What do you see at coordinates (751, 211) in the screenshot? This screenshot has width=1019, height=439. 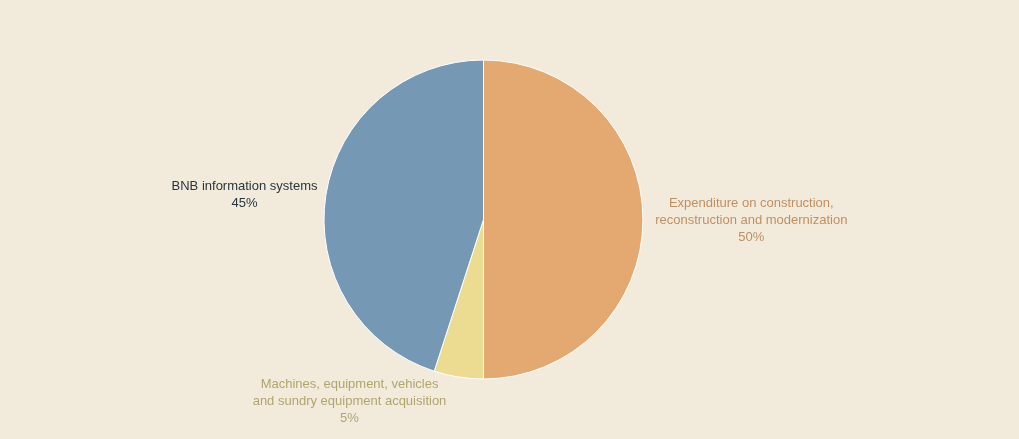 I see `slice-label: Expenditure on construction, reconstruction and modernization` at bounding box center [751, 211].